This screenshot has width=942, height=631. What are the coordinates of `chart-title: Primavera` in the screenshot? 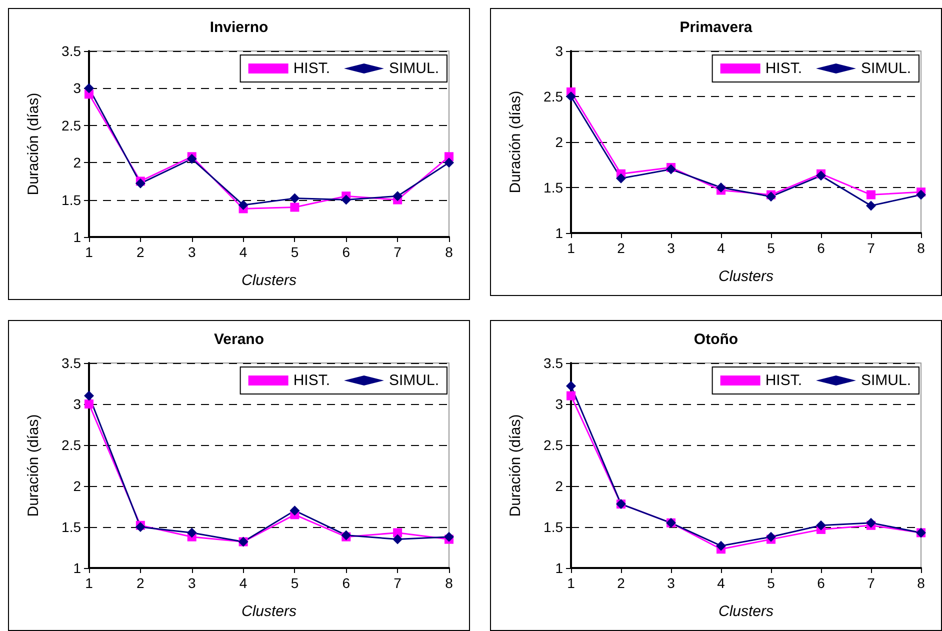 It's located at (716, 27).